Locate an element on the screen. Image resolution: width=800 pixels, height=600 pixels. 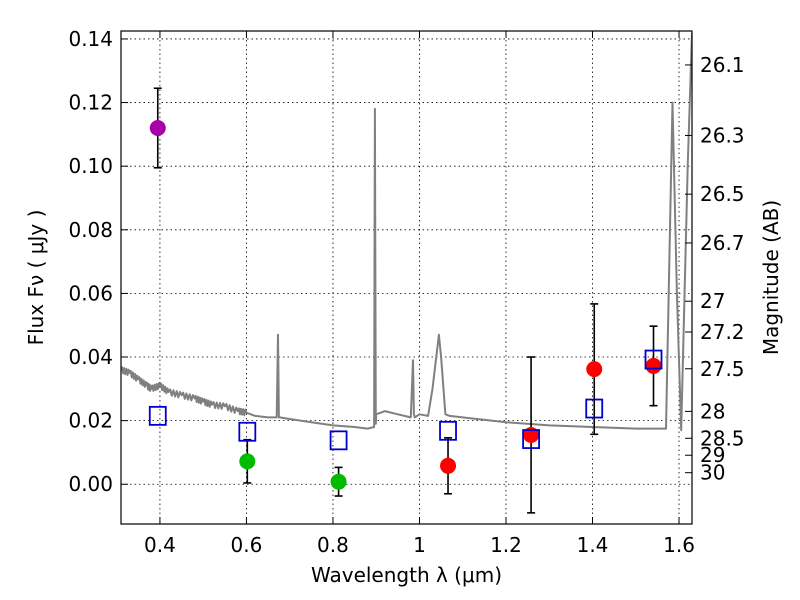
mag-tick-label: 28 is located at coordinates (712, 411).